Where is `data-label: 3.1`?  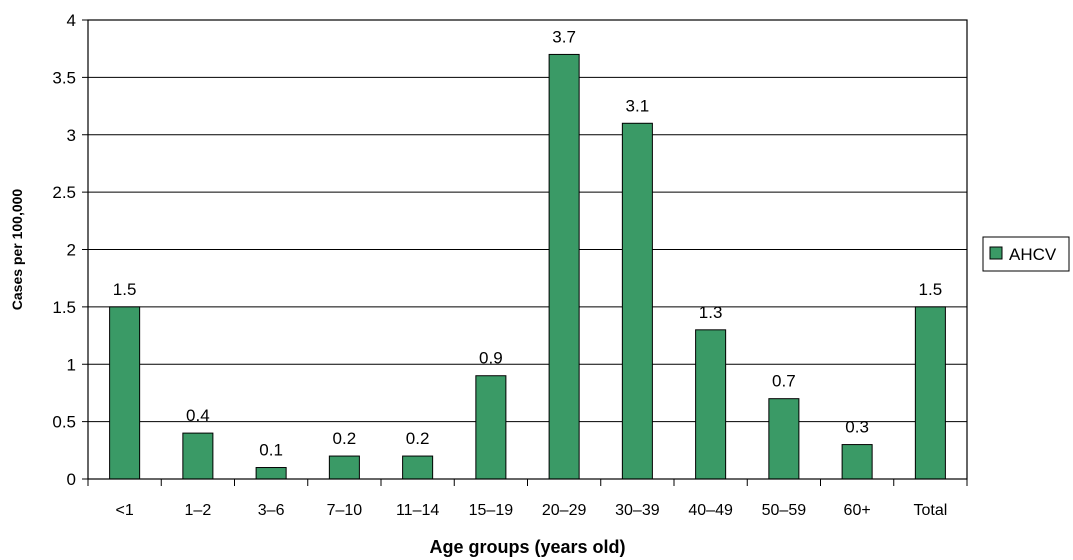 data-label: 3.1 is located at coordinates (638, 105).